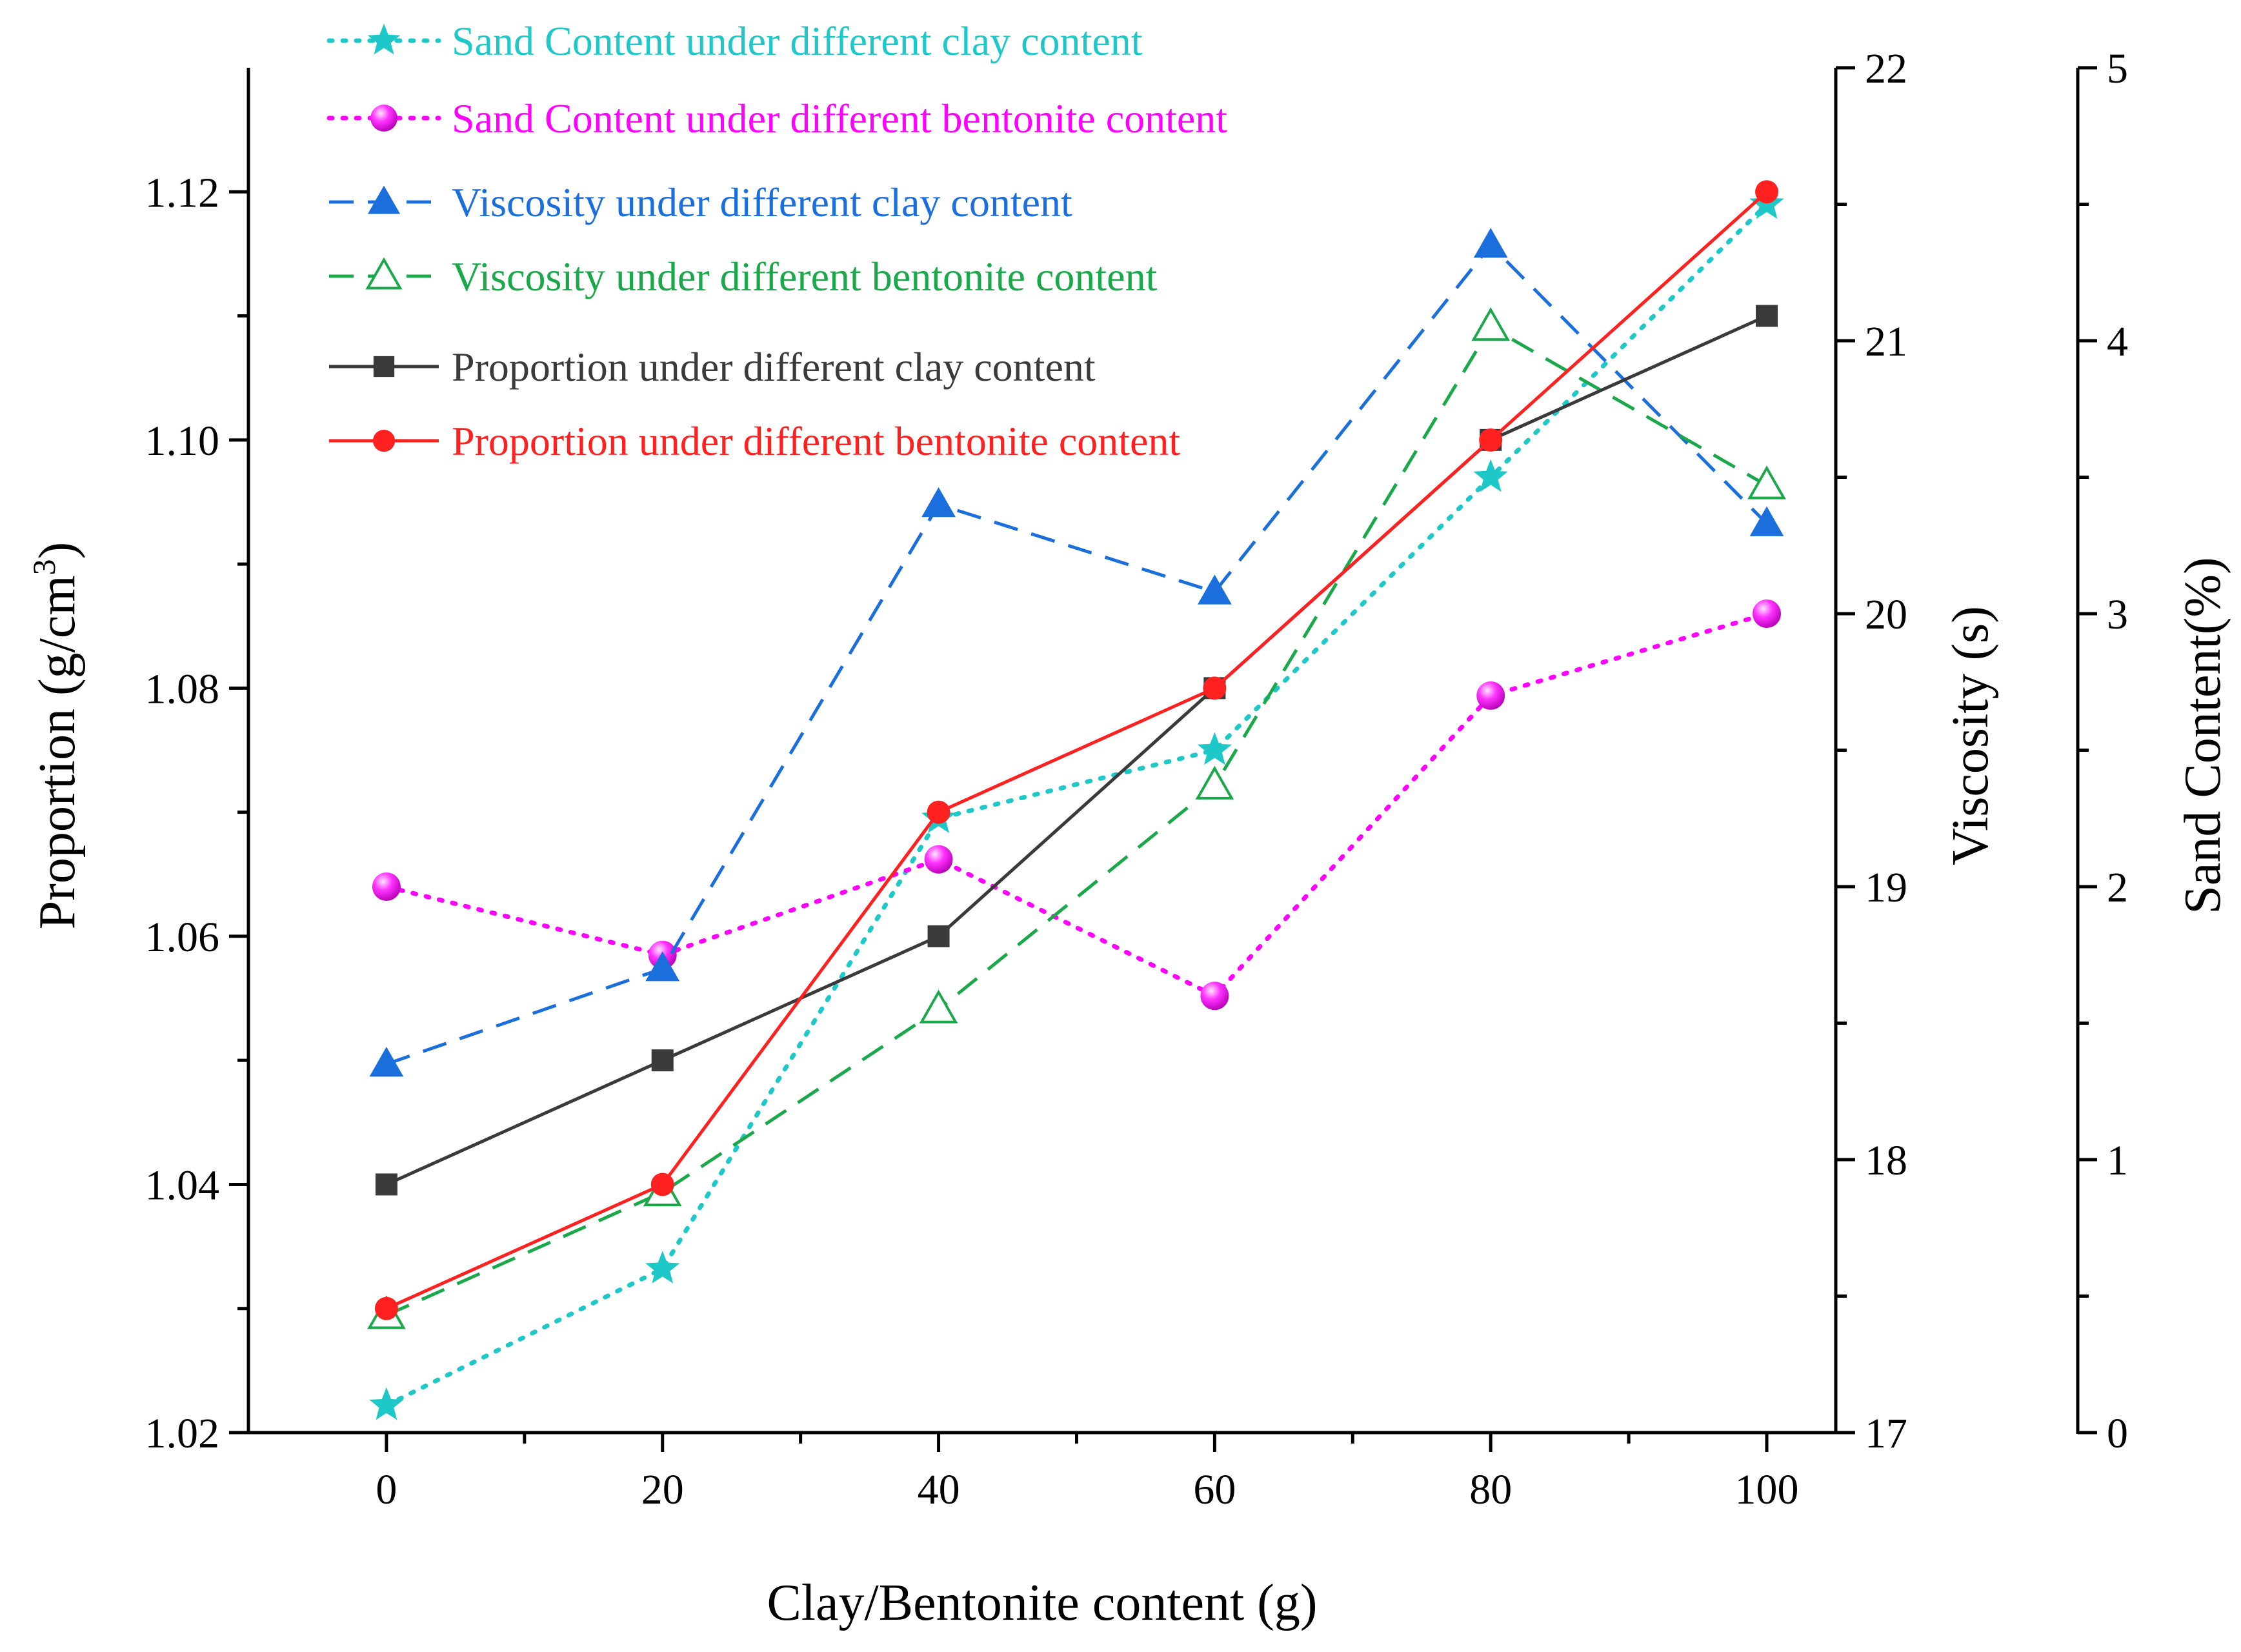  Describe the element at coordinates (2118, 1160) in the screenshot. I see `sand-tick-label: 1` at that location.